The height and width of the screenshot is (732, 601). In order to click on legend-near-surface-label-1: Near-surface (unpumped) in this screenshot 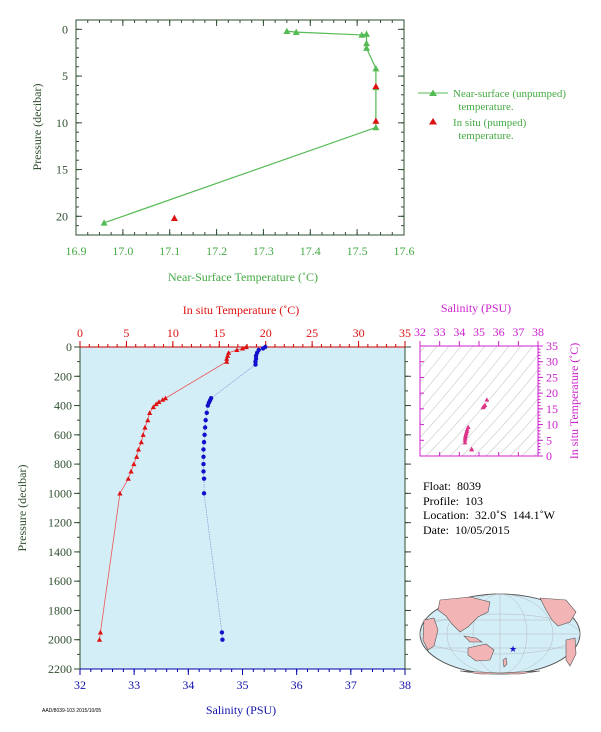, I will do `click(509, 94)`.